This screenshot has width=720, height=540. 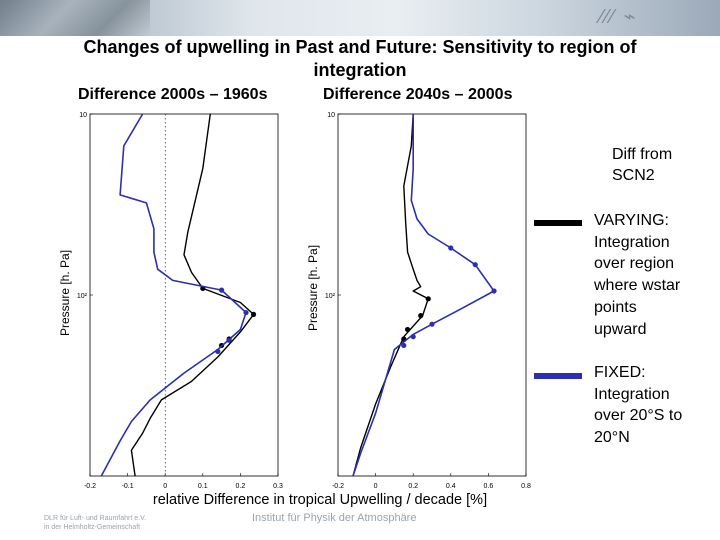 I want to click on legend-fixed-swatch, so click(x=558, y=376).